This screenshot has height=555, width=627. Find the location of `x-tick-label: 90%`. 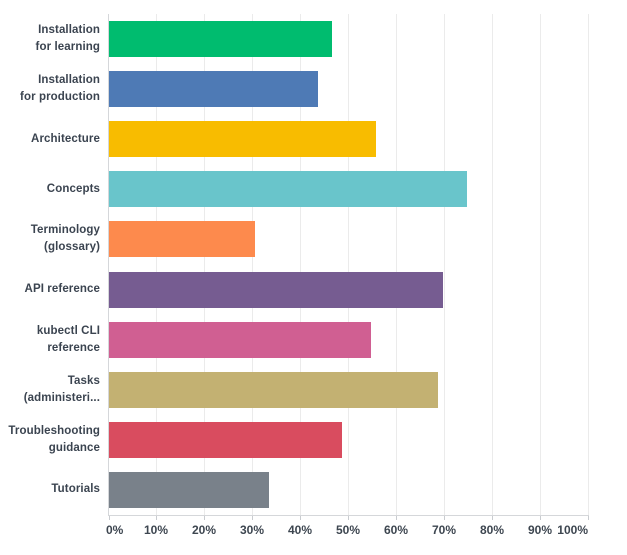

x-tick-label: 90% is located at coordinates (540, 530).